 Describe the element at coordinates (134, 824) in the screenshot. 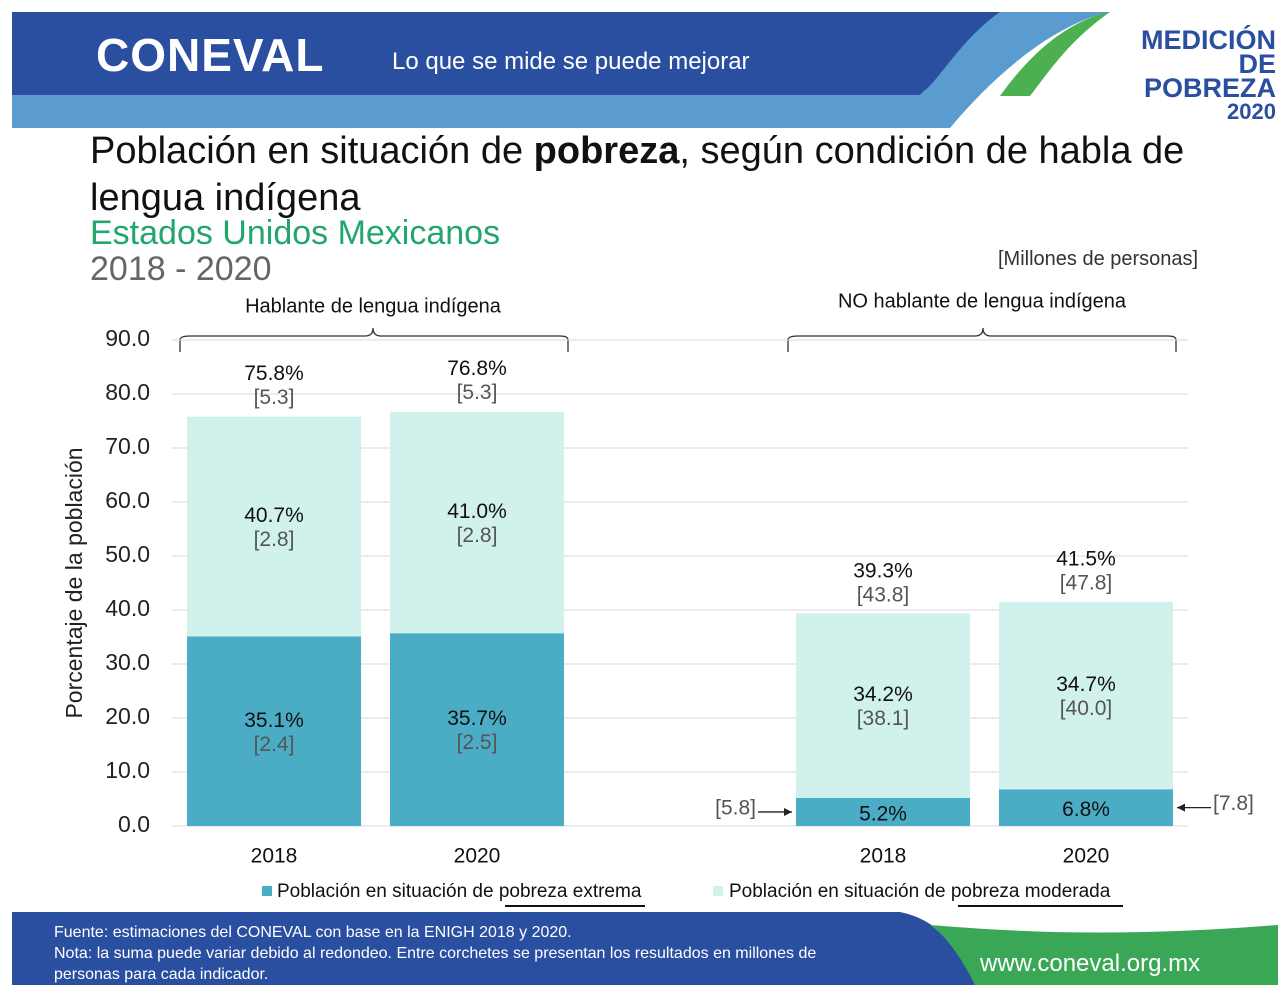

I see `y-tick-label: 0.0` at that location.